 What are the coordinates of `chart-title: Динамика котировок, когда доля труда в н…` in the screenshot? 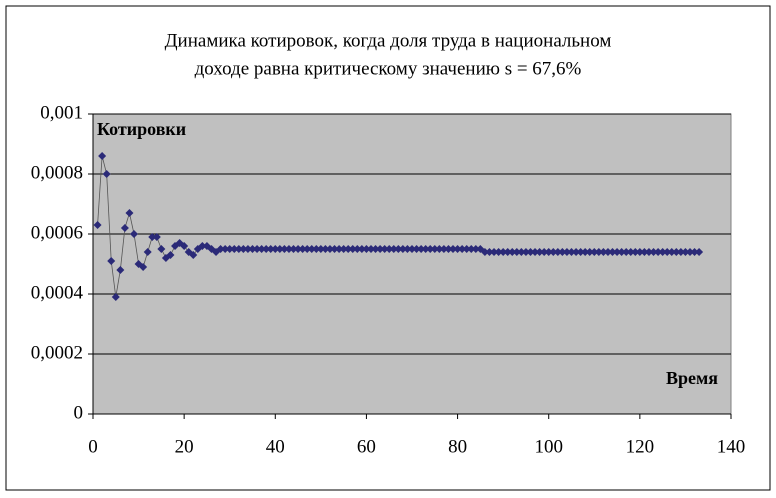 It's located at (388, 40).